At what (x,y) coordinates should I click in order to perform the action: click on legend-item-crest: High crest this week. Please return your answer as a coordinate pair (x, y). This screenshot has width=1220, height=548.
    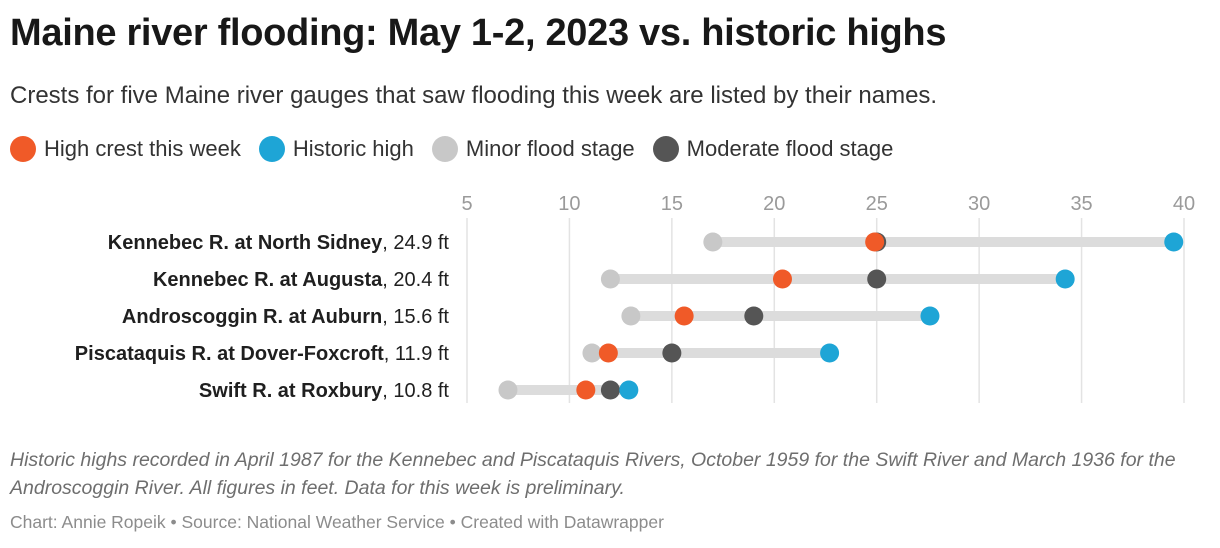
    Looking at the image, I should click on (125, 149).